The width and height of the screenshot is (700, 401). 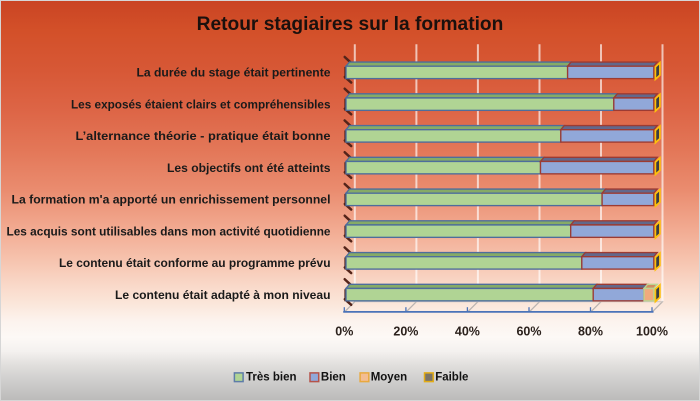 What do you see at coordinates (389, 378) in the screenshot?
I see `svg-text: Moyen` at bounding box center [389, 378].